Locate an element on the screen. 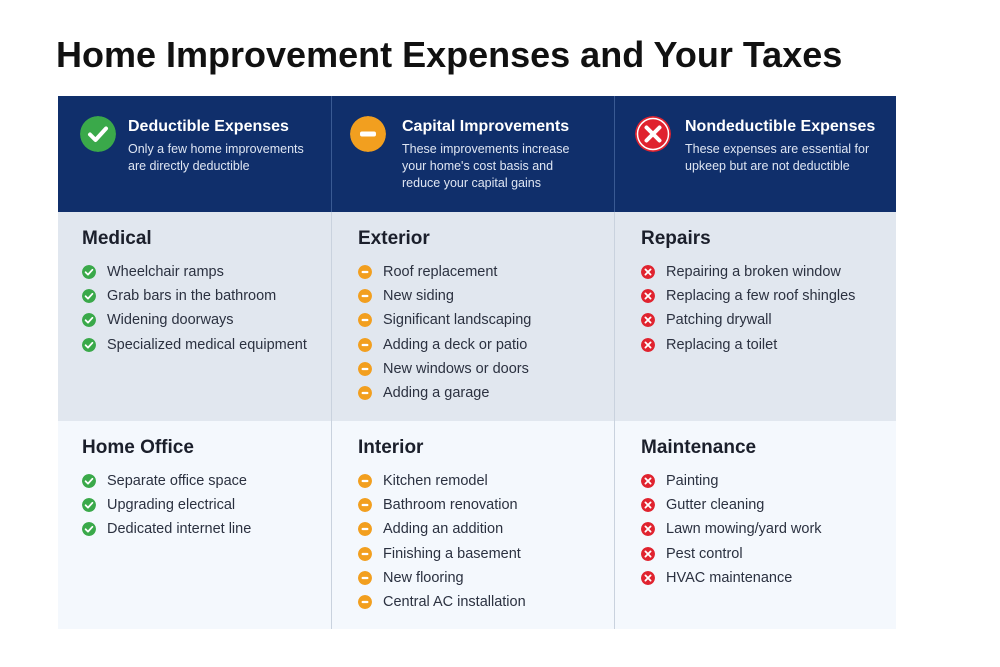 The height and width of the screenshot is (667, 1000). header-desc-line: Only a few home improvements is located at coordinates (216, 149).